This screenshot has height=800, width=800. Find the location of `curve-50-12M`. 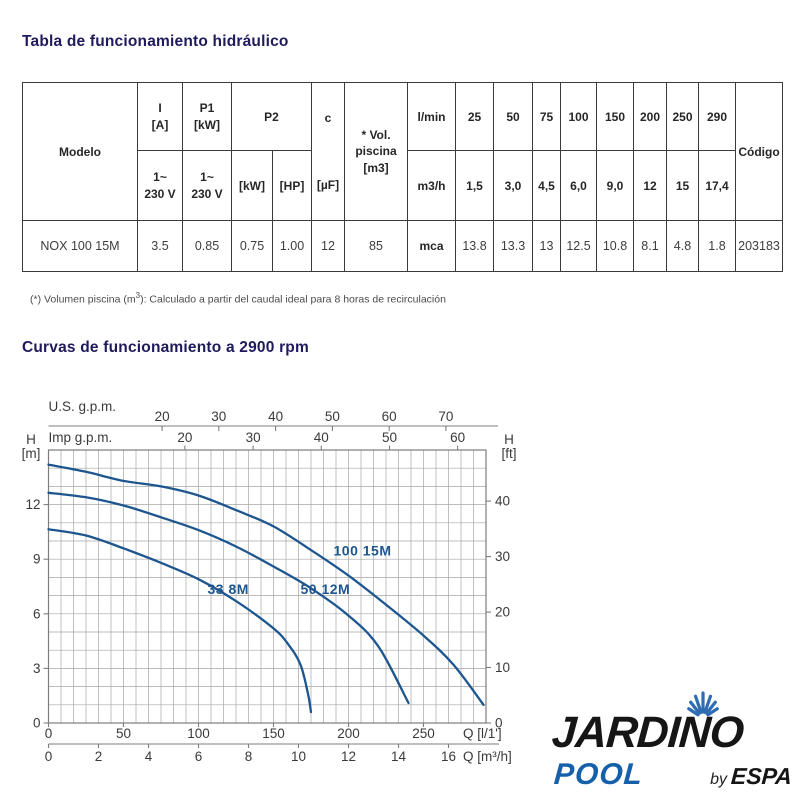

curve-50-12M is located at coordinates (228, 598).